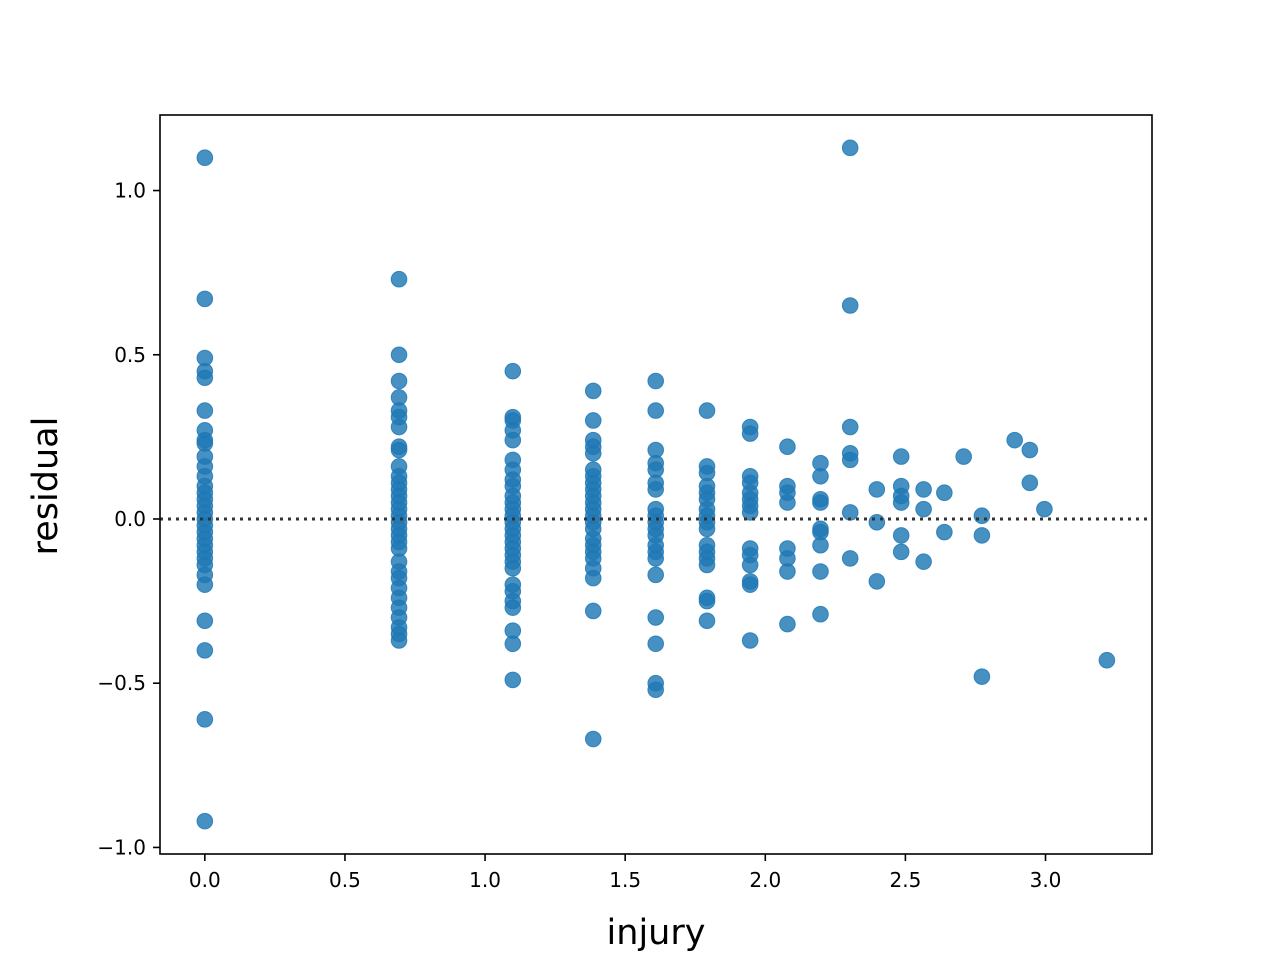 The width and height of the screenshot is (1280, 960). What do you see at coordinates (46, 486) in the screenshot?
I see `y-axis-title: residual` at bounding box center [46, 486].